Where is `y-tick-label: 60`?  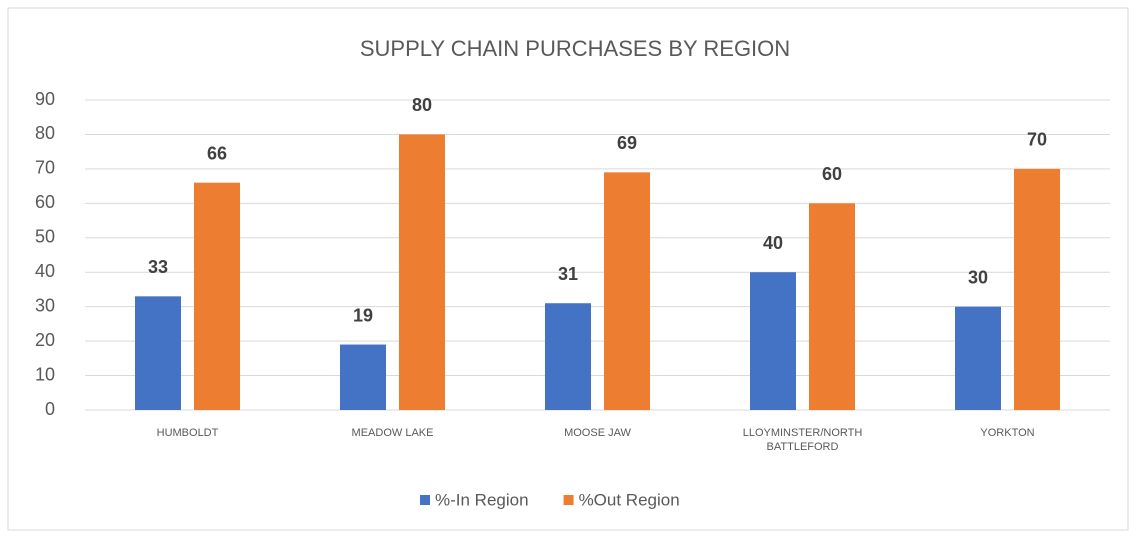 y-tick-label: 60 is located at coordinates (45, 202).